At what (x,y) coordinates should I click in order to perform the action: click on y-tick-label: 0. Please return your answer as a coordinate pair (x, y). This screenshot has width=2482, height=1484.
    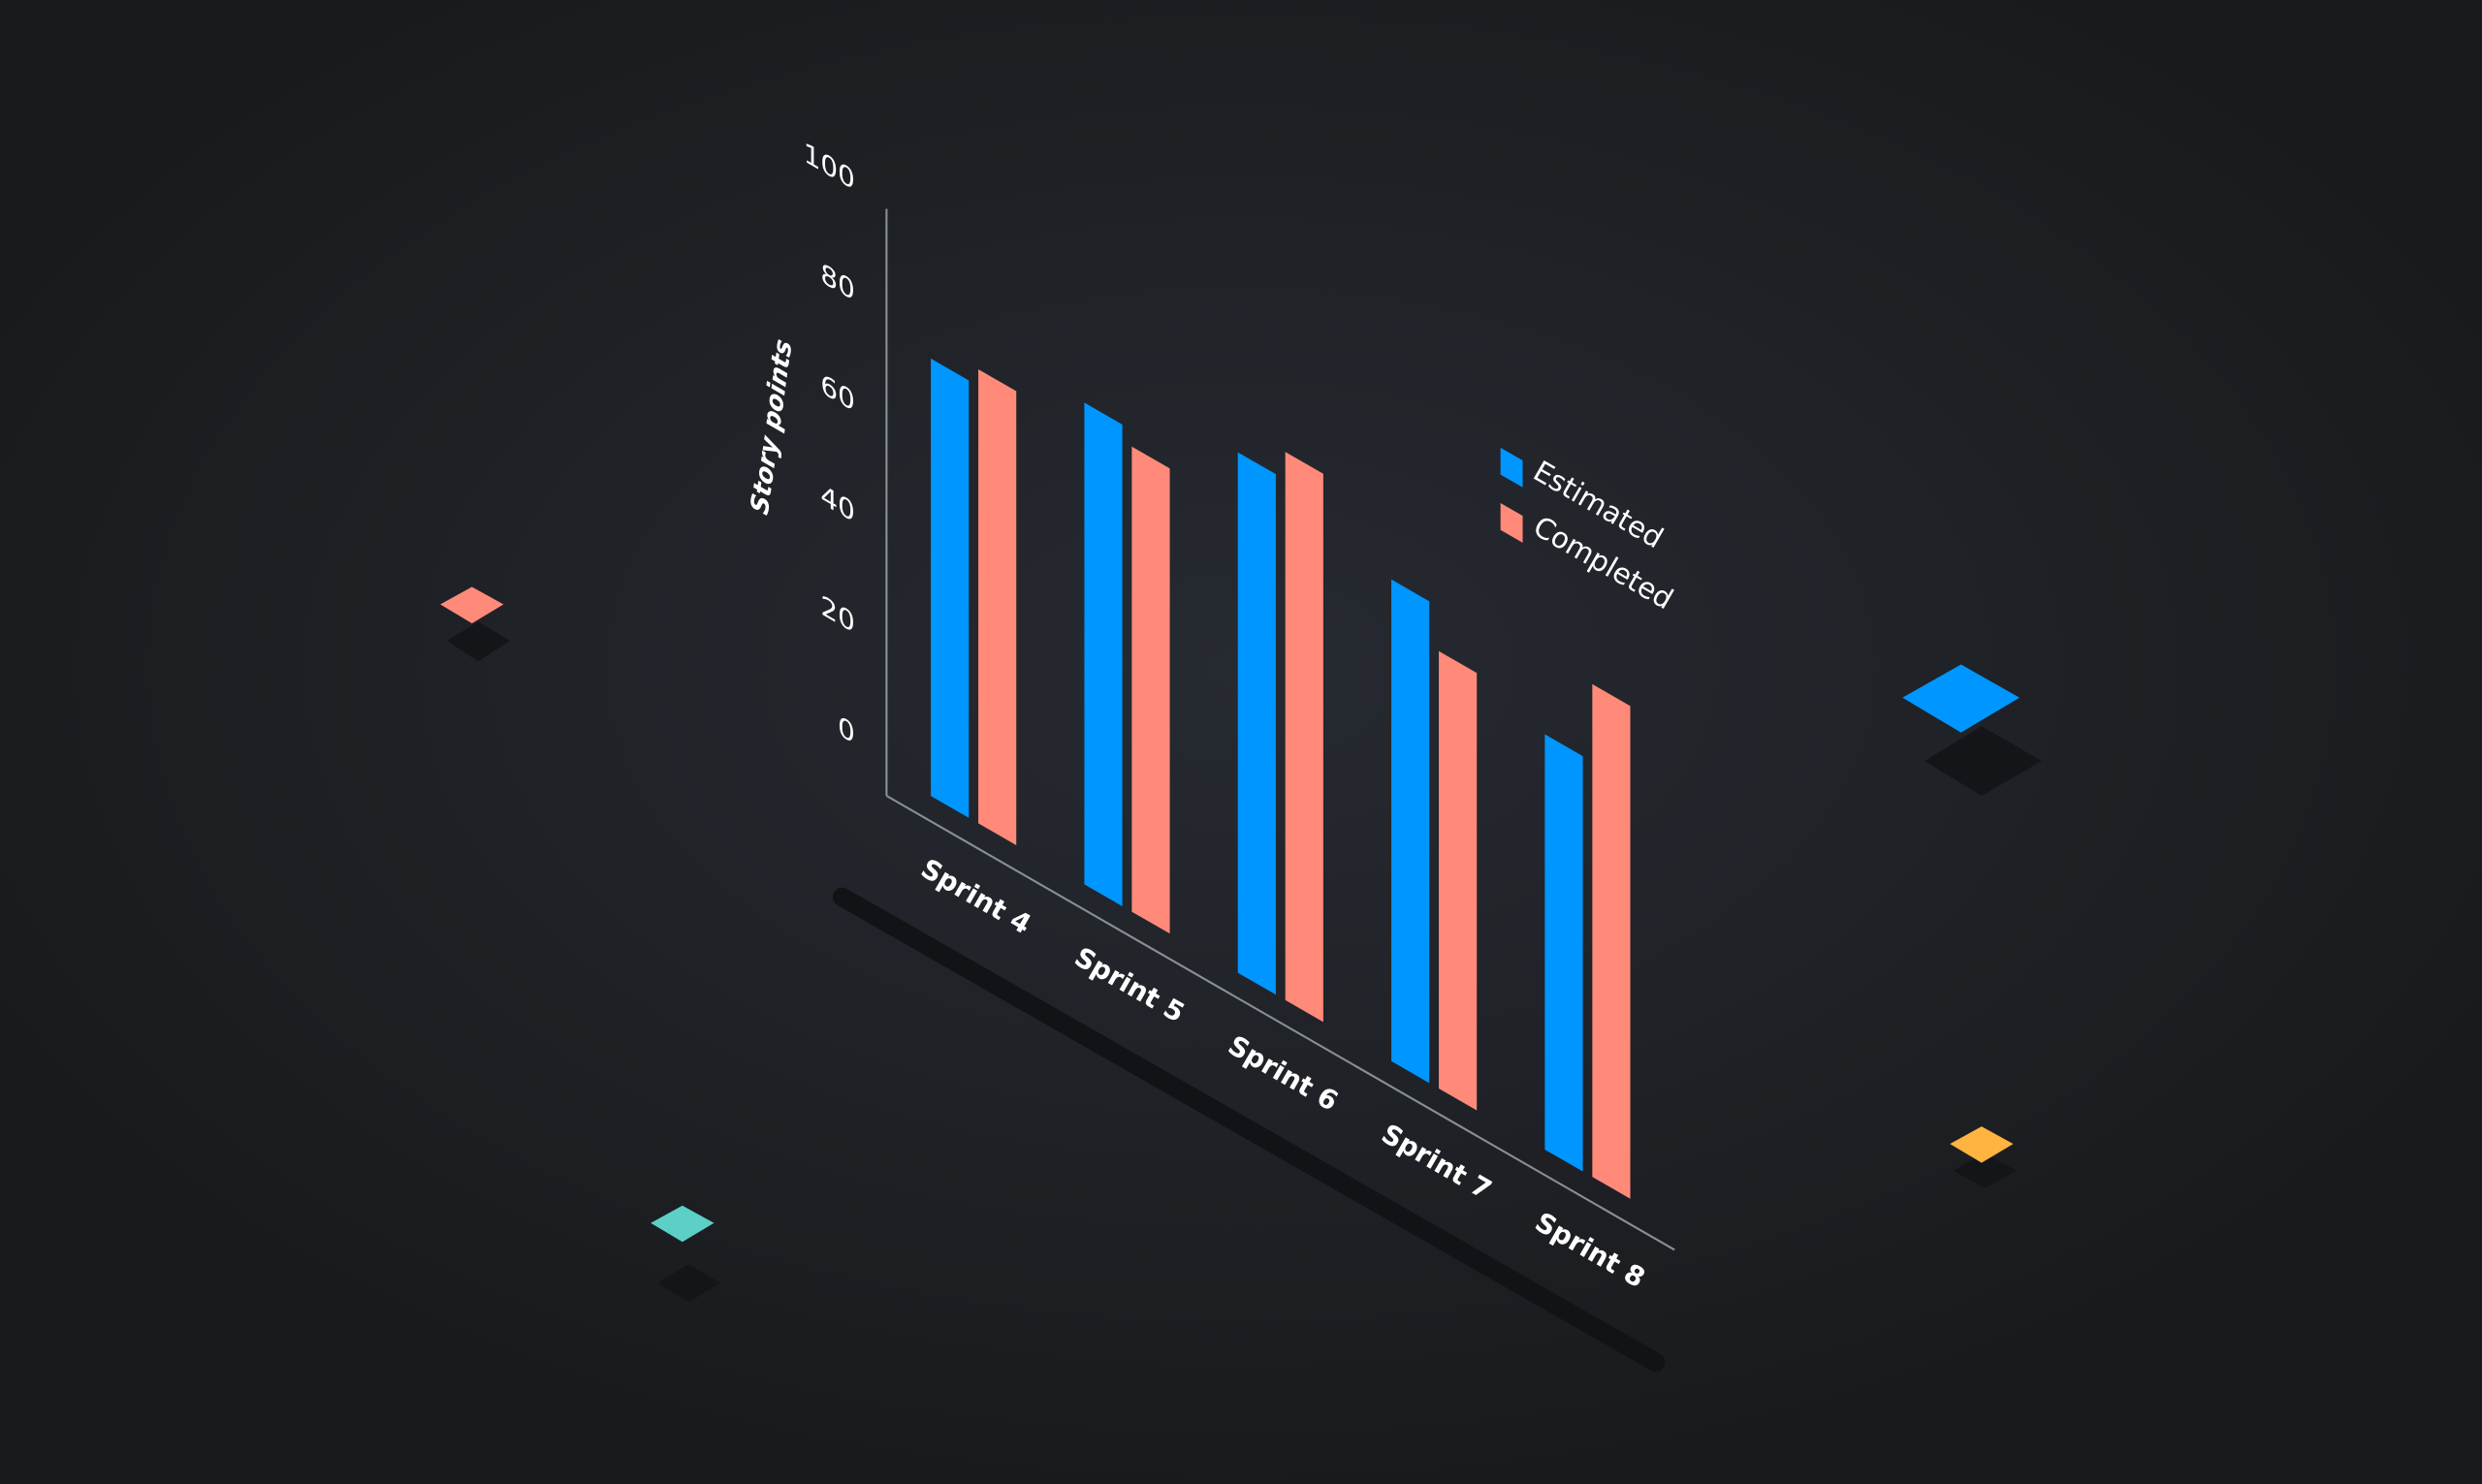
    Looking at the image, I should click on (846, 730).